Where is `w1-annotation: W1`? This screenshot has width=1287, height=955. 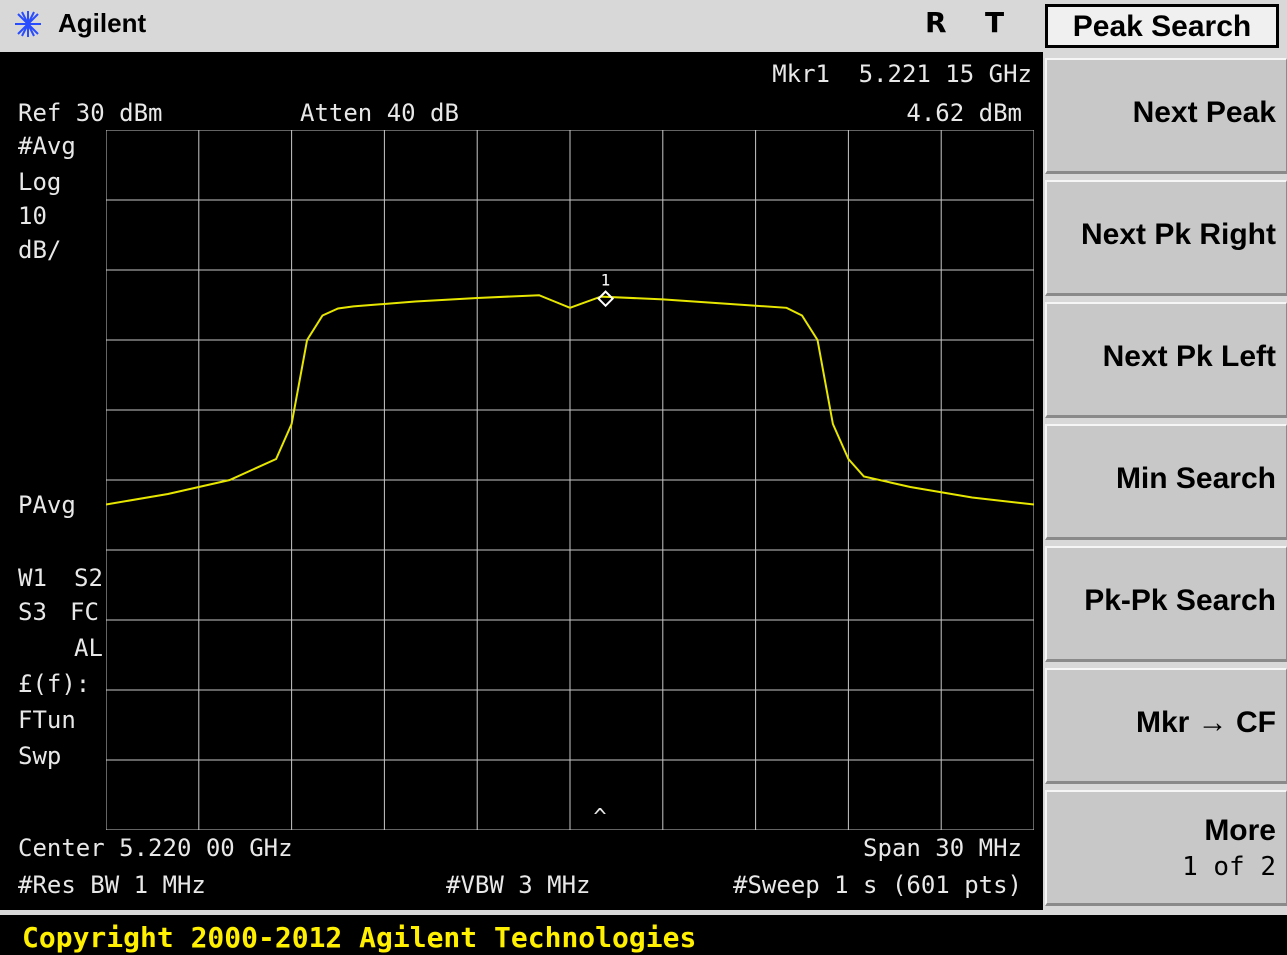 w1-annotation: W1 is located at coordinates (32, 578).